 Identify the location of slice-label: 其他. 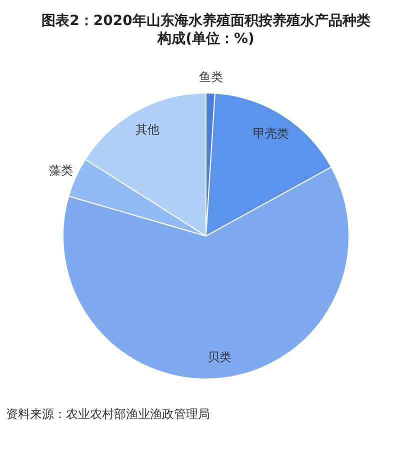
(147, 129).